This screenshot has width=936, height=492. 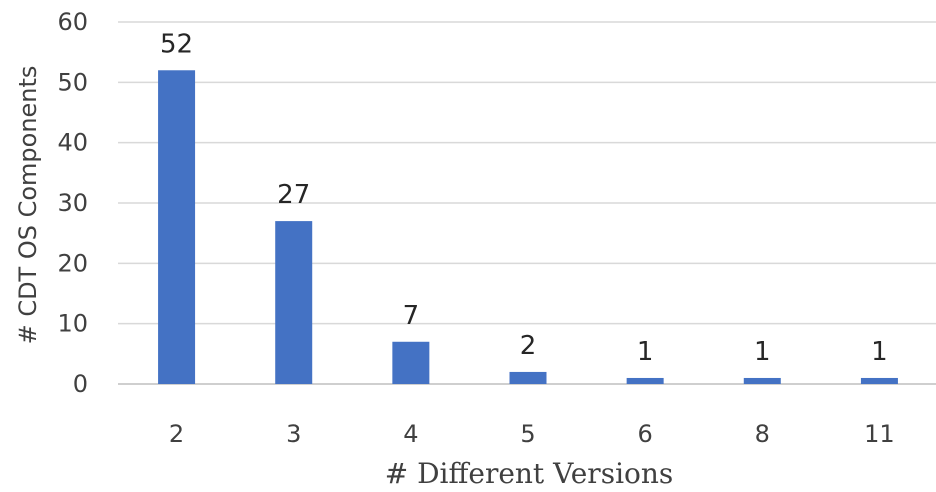 What do you see at coordinates (410, 434) in the screenshot?
I see `x-tick-label: 4` at bounding box center [410, 434].